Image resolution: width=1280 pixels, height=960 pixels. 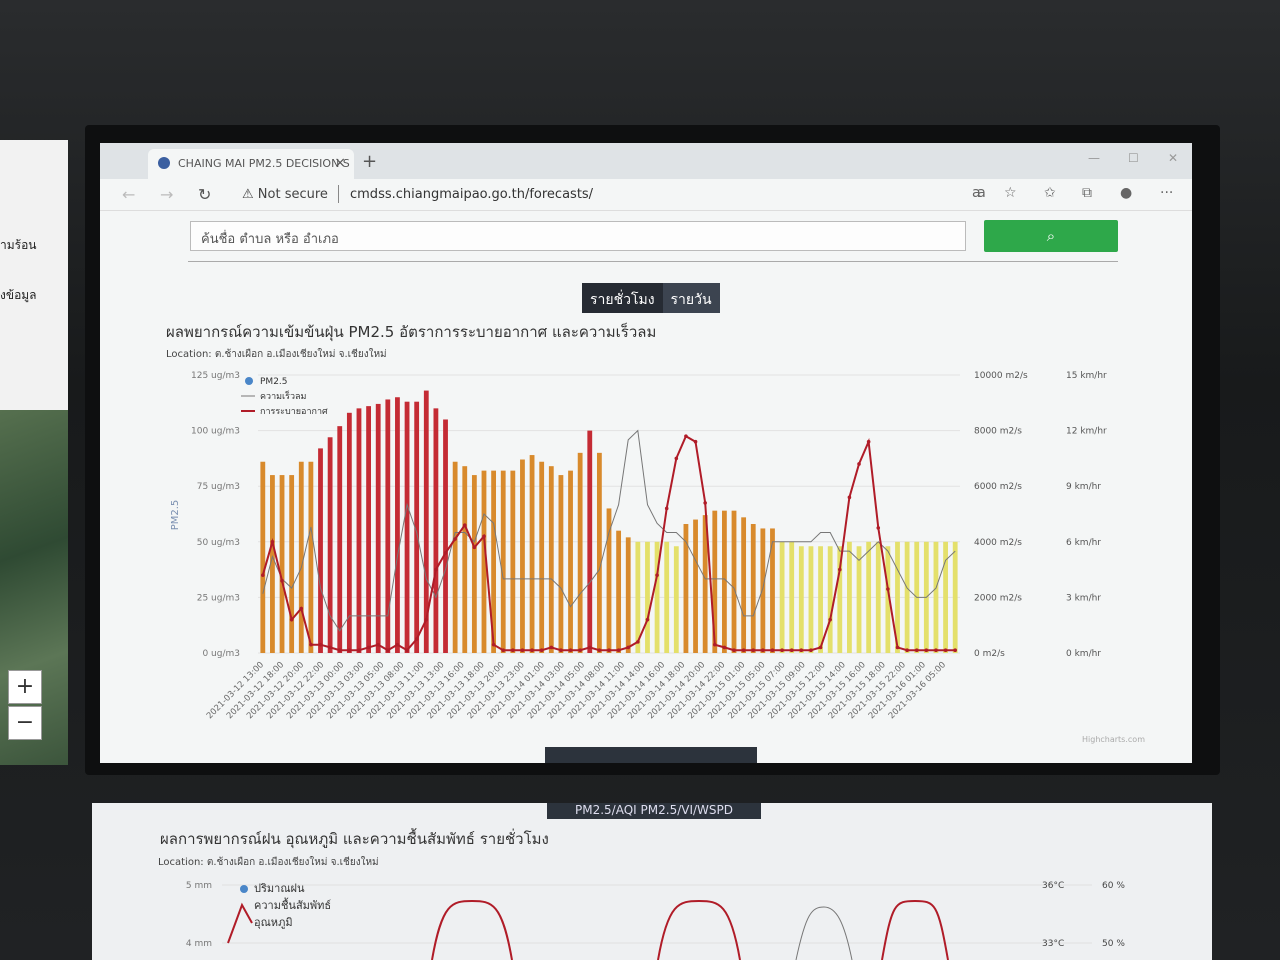 What do you see at coordinates (1087, 193) in the screenshot?
I see `collections-icon: ⧉` at bounding box center [1087, 193].